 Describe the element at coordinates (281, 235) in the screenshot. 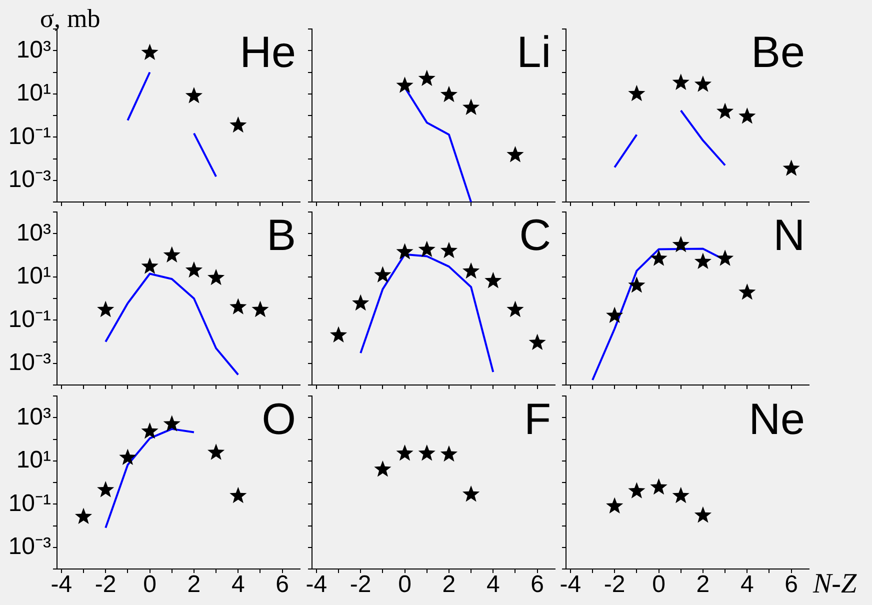

I see `chart-title: B` at that location.